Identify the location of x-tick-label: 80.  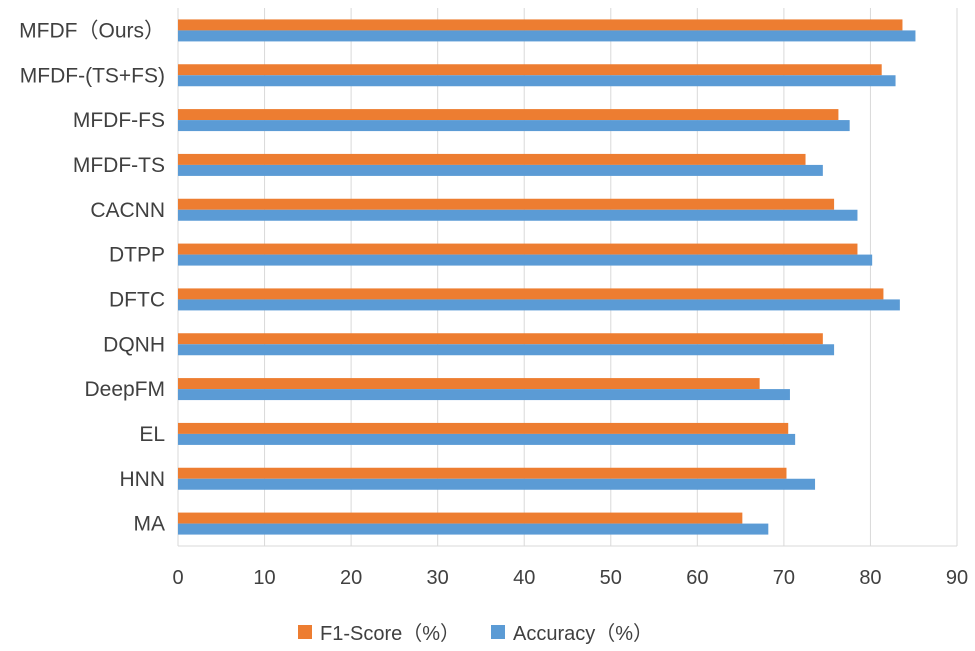
(870, 578).